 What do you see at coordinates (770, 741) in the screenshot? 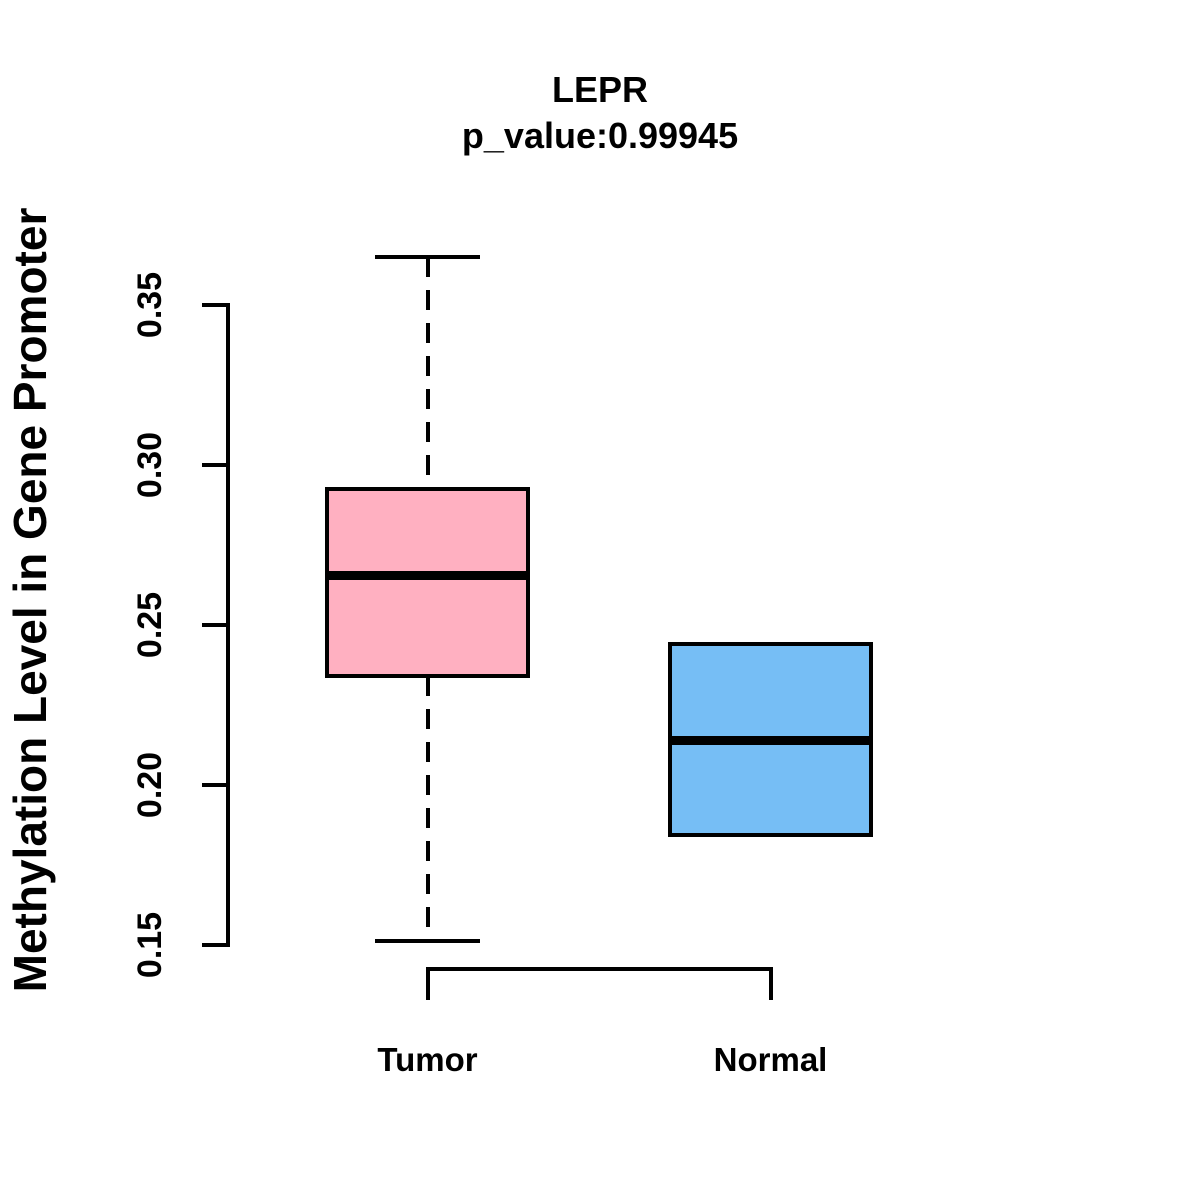
I see `median-line-normal` at bounding box center [770, 741].